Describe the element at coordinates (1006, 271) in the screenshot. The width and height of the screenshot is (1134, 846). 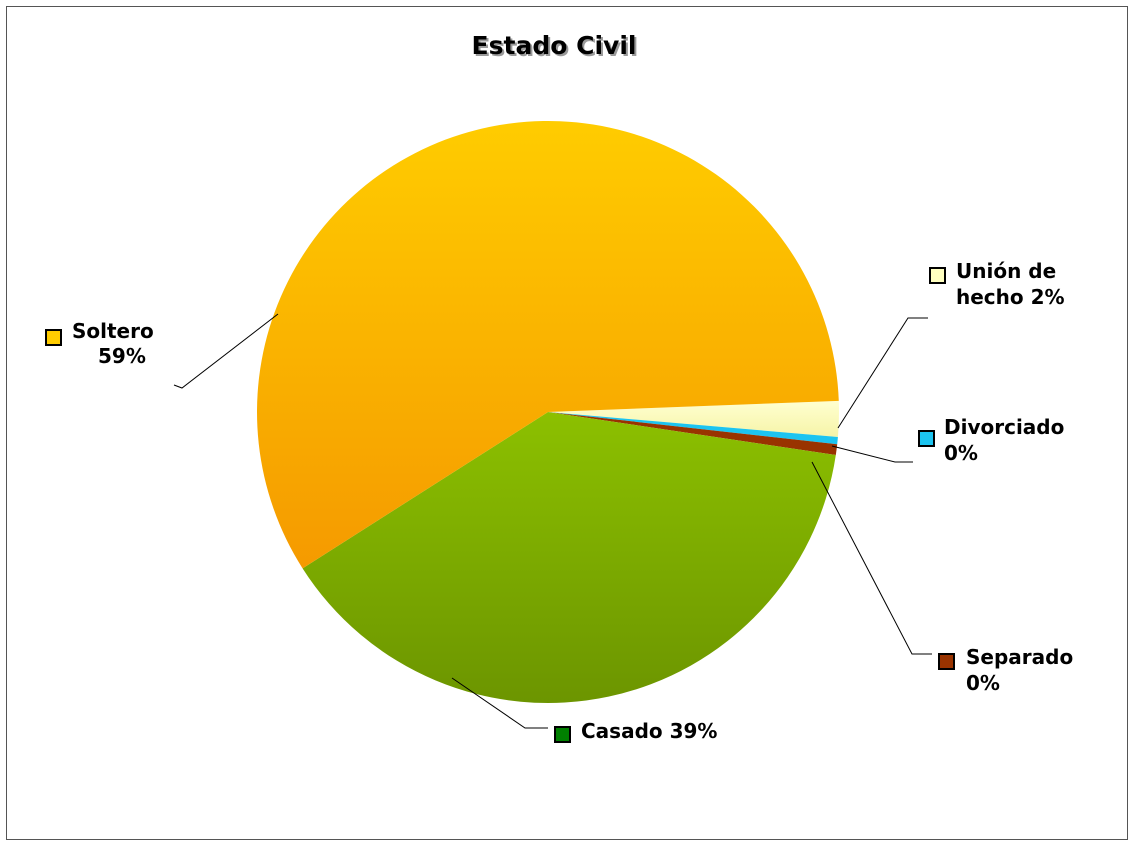
I see `label-union-line1: Unión de` at that location.